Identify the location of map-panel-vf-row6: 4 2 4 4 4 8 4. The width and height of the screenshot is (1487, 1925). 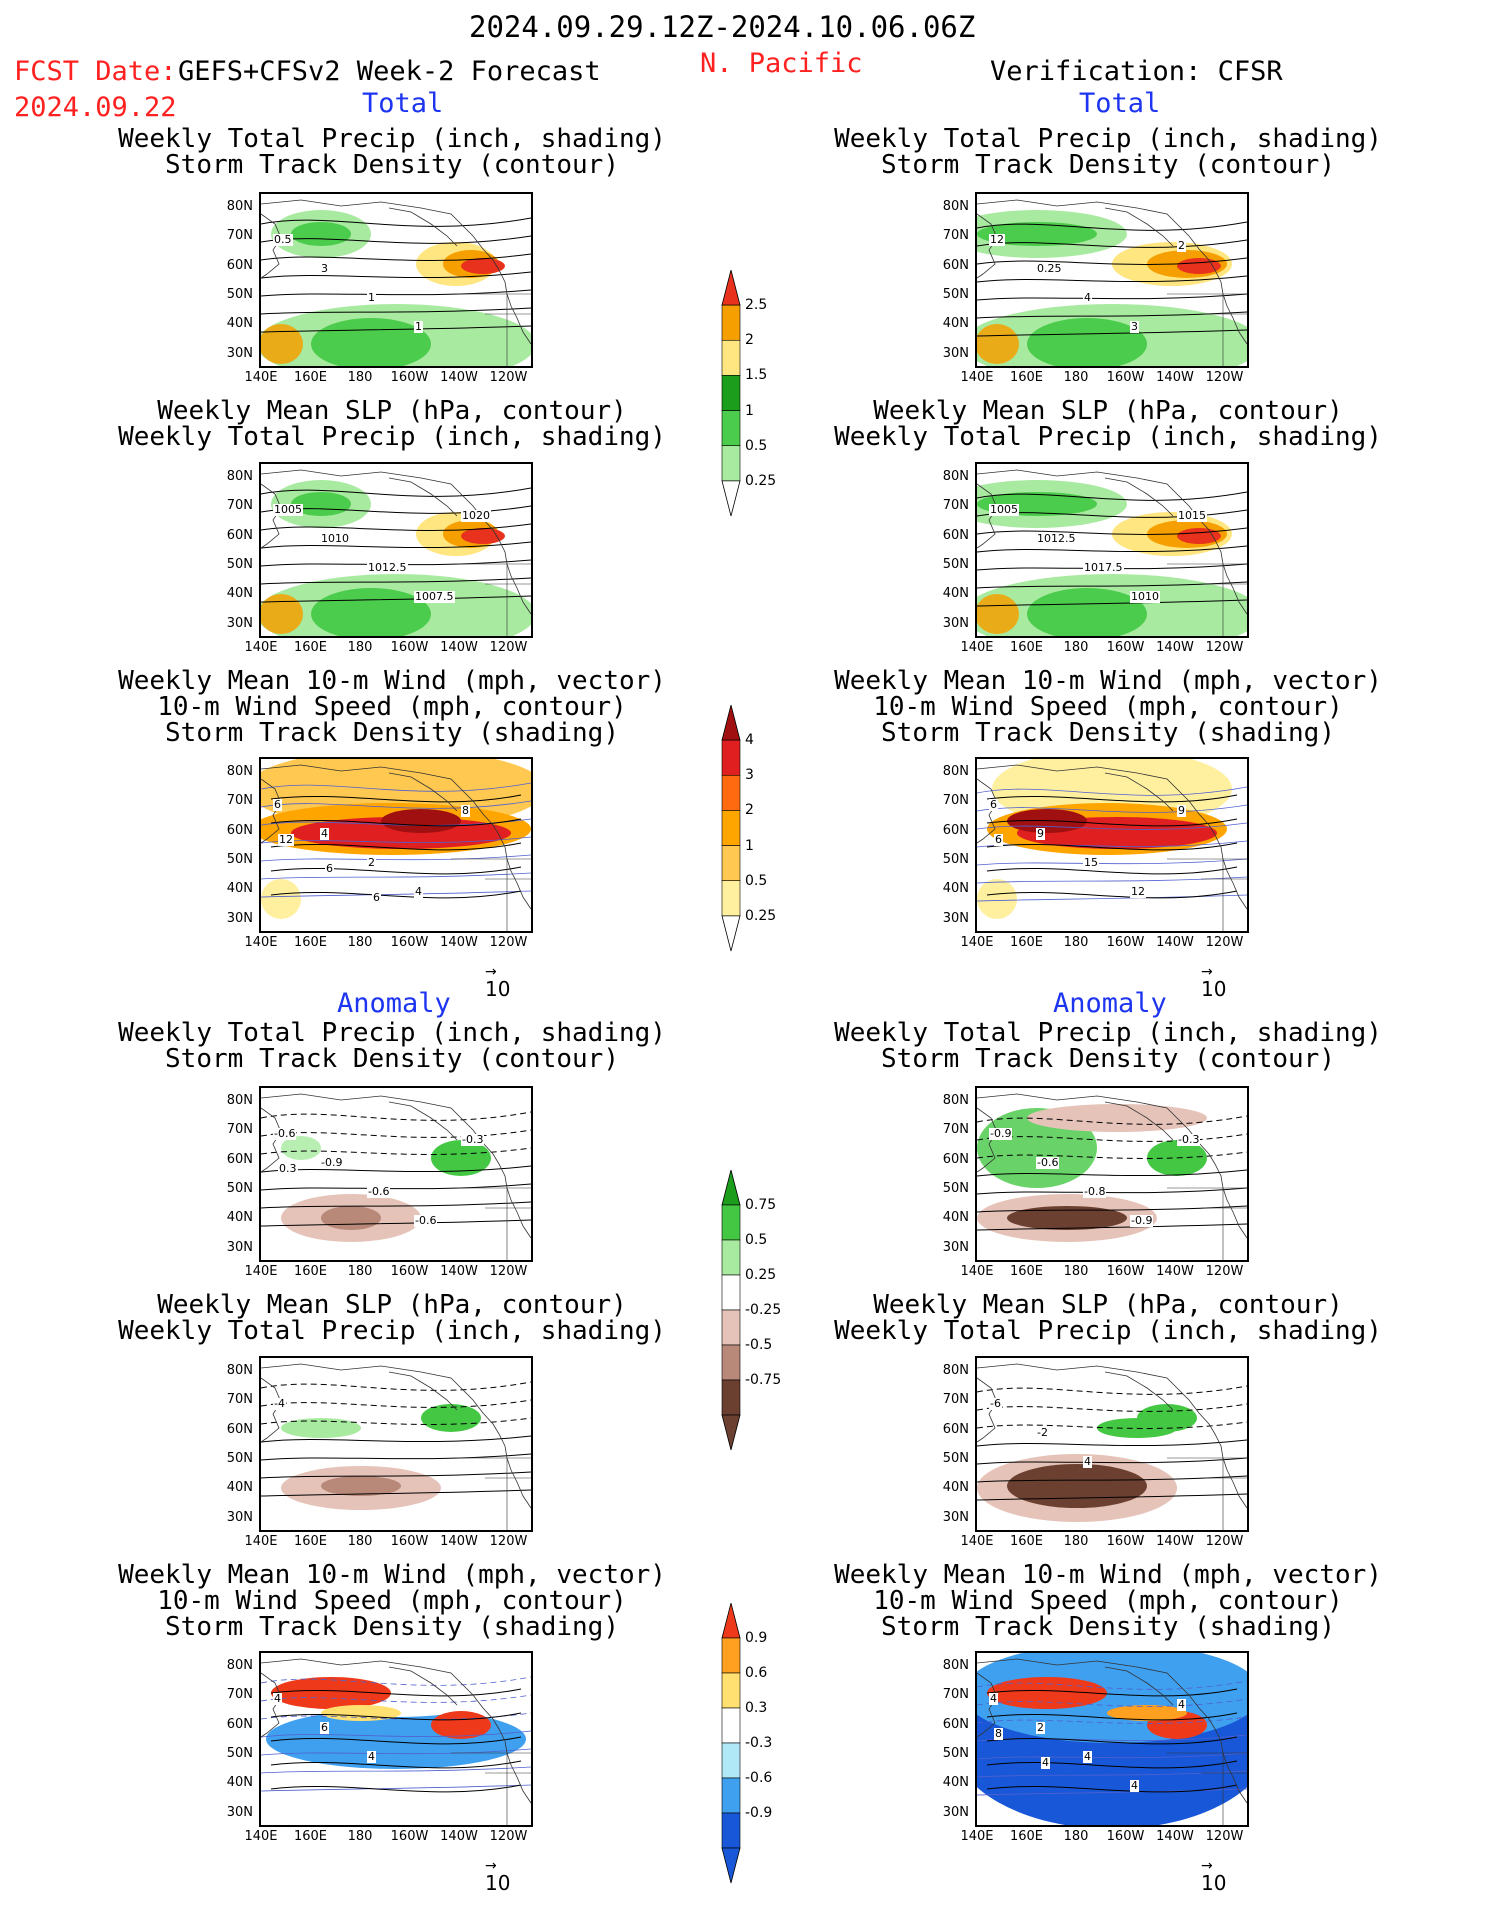
(1112, 1739).